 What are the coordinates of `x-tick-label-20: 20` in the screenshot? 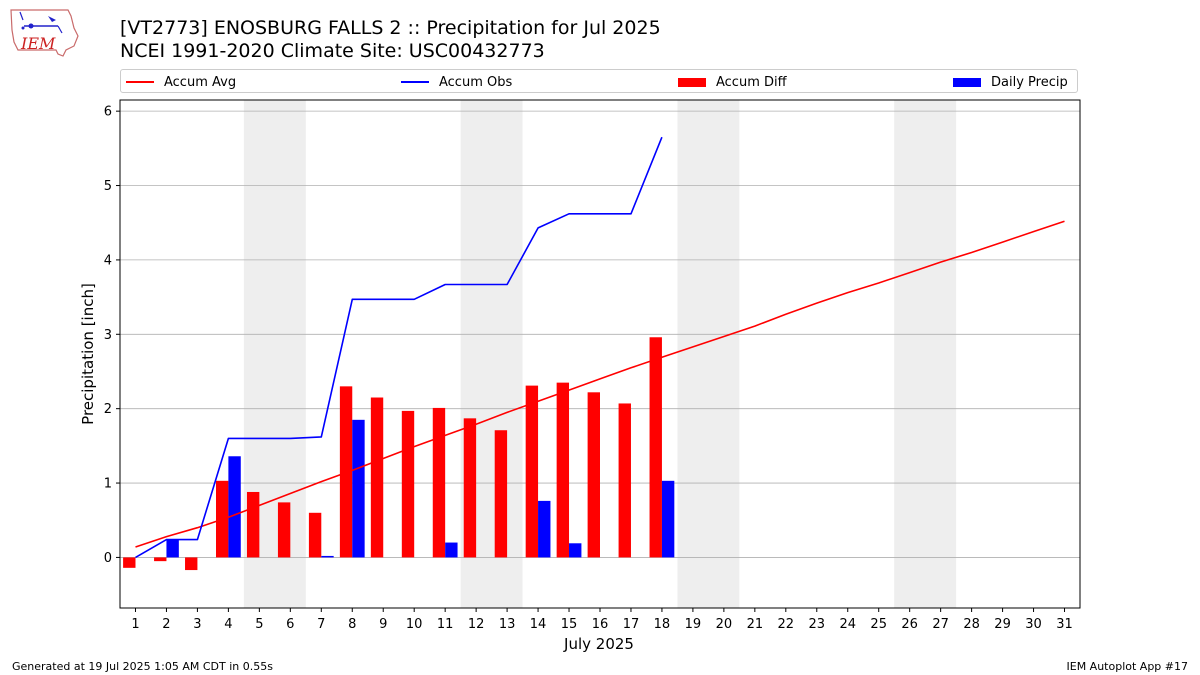 It's located at (724, 624).